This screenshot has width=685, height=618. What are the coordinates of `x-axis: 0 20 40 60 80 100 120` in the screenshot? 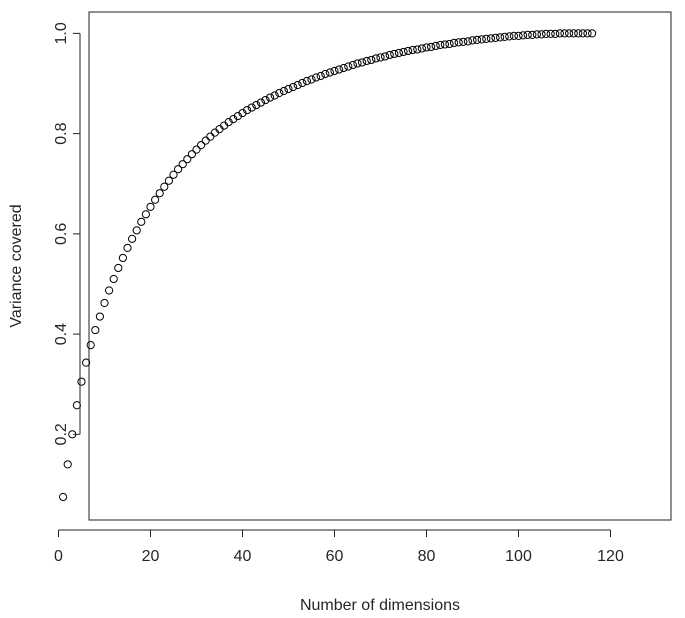 It's located at (339, 547).